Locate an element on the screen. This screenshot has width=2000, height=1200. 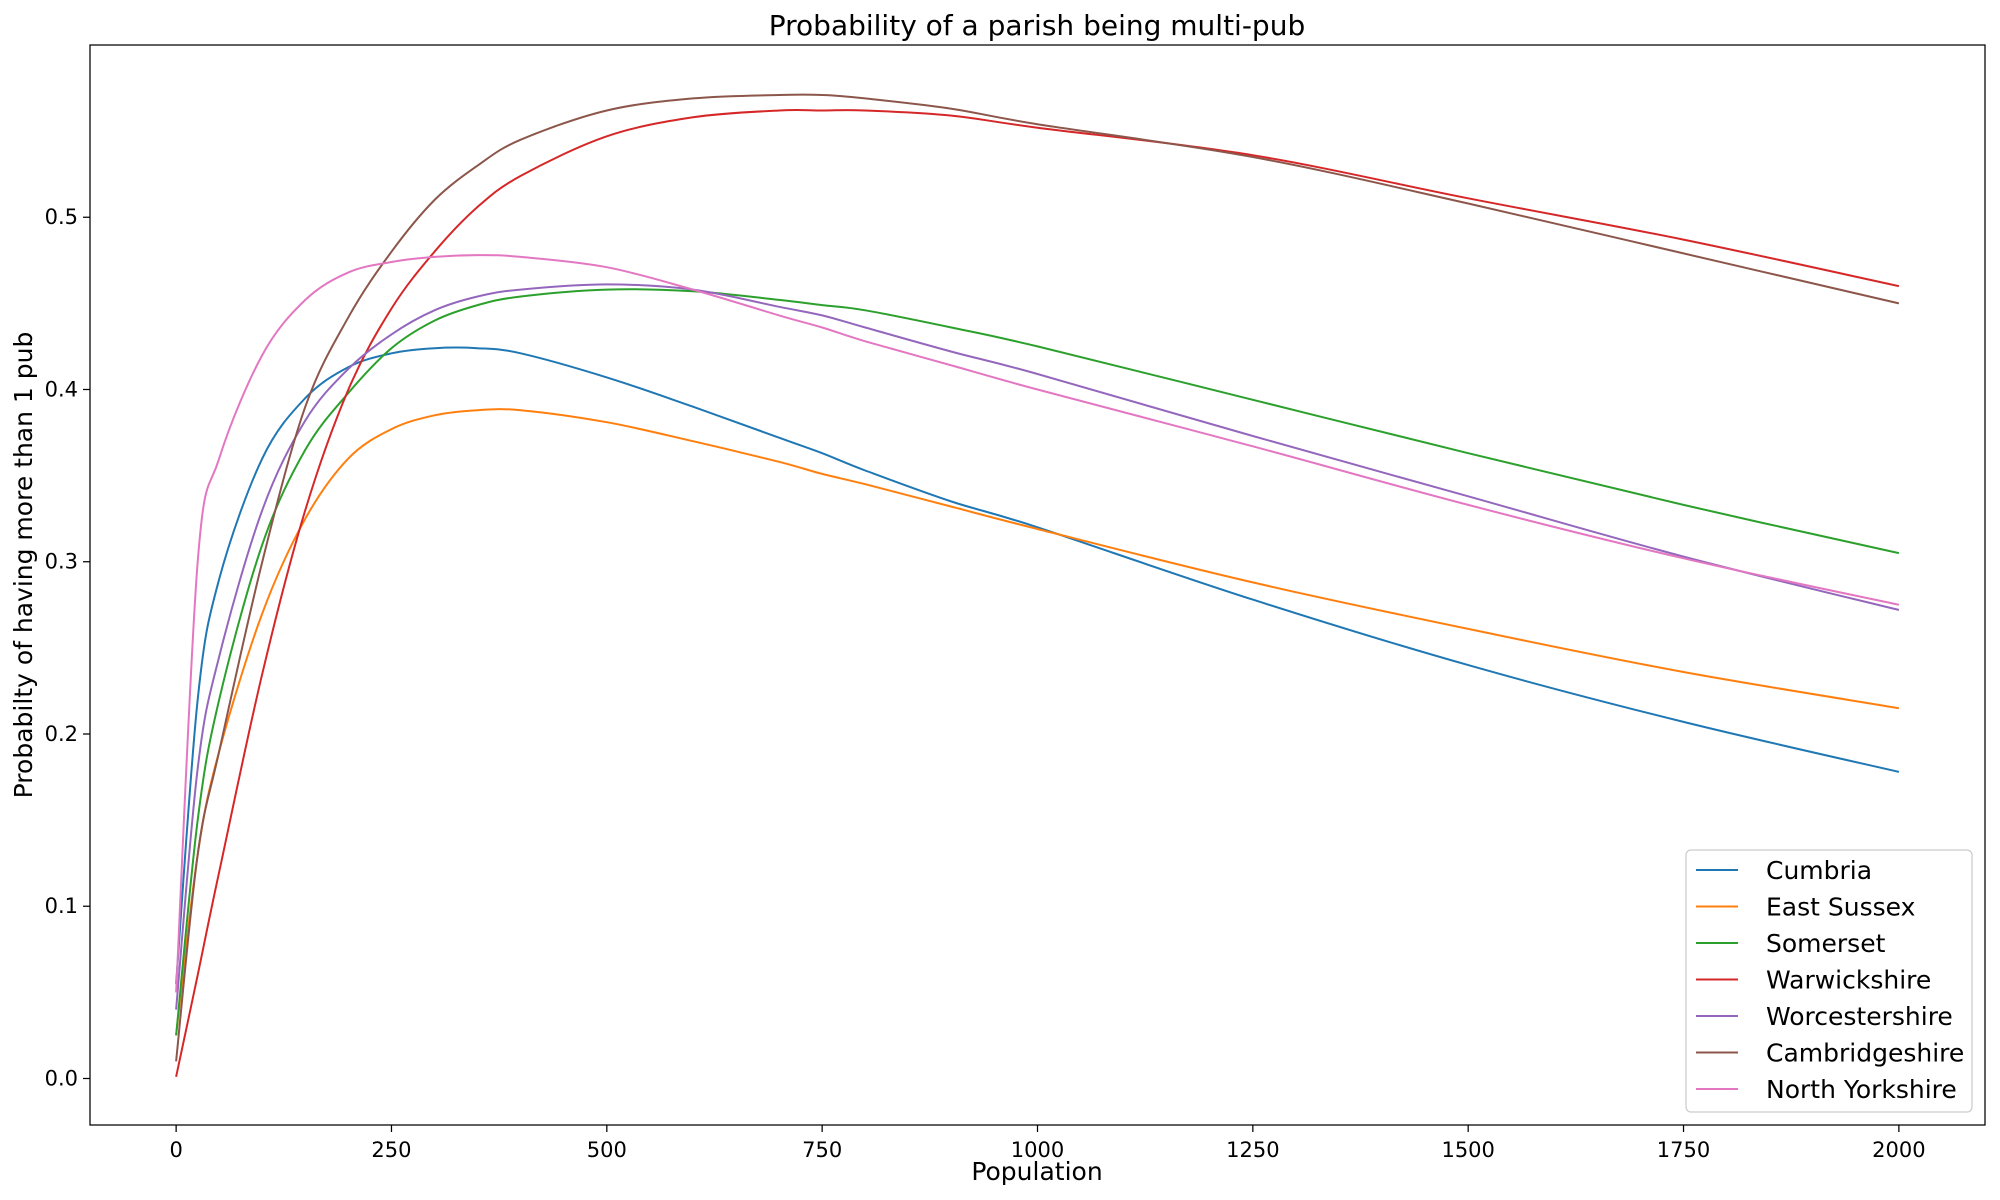
legend-label: Worcestershire is located at coordinates (1859, 1016).